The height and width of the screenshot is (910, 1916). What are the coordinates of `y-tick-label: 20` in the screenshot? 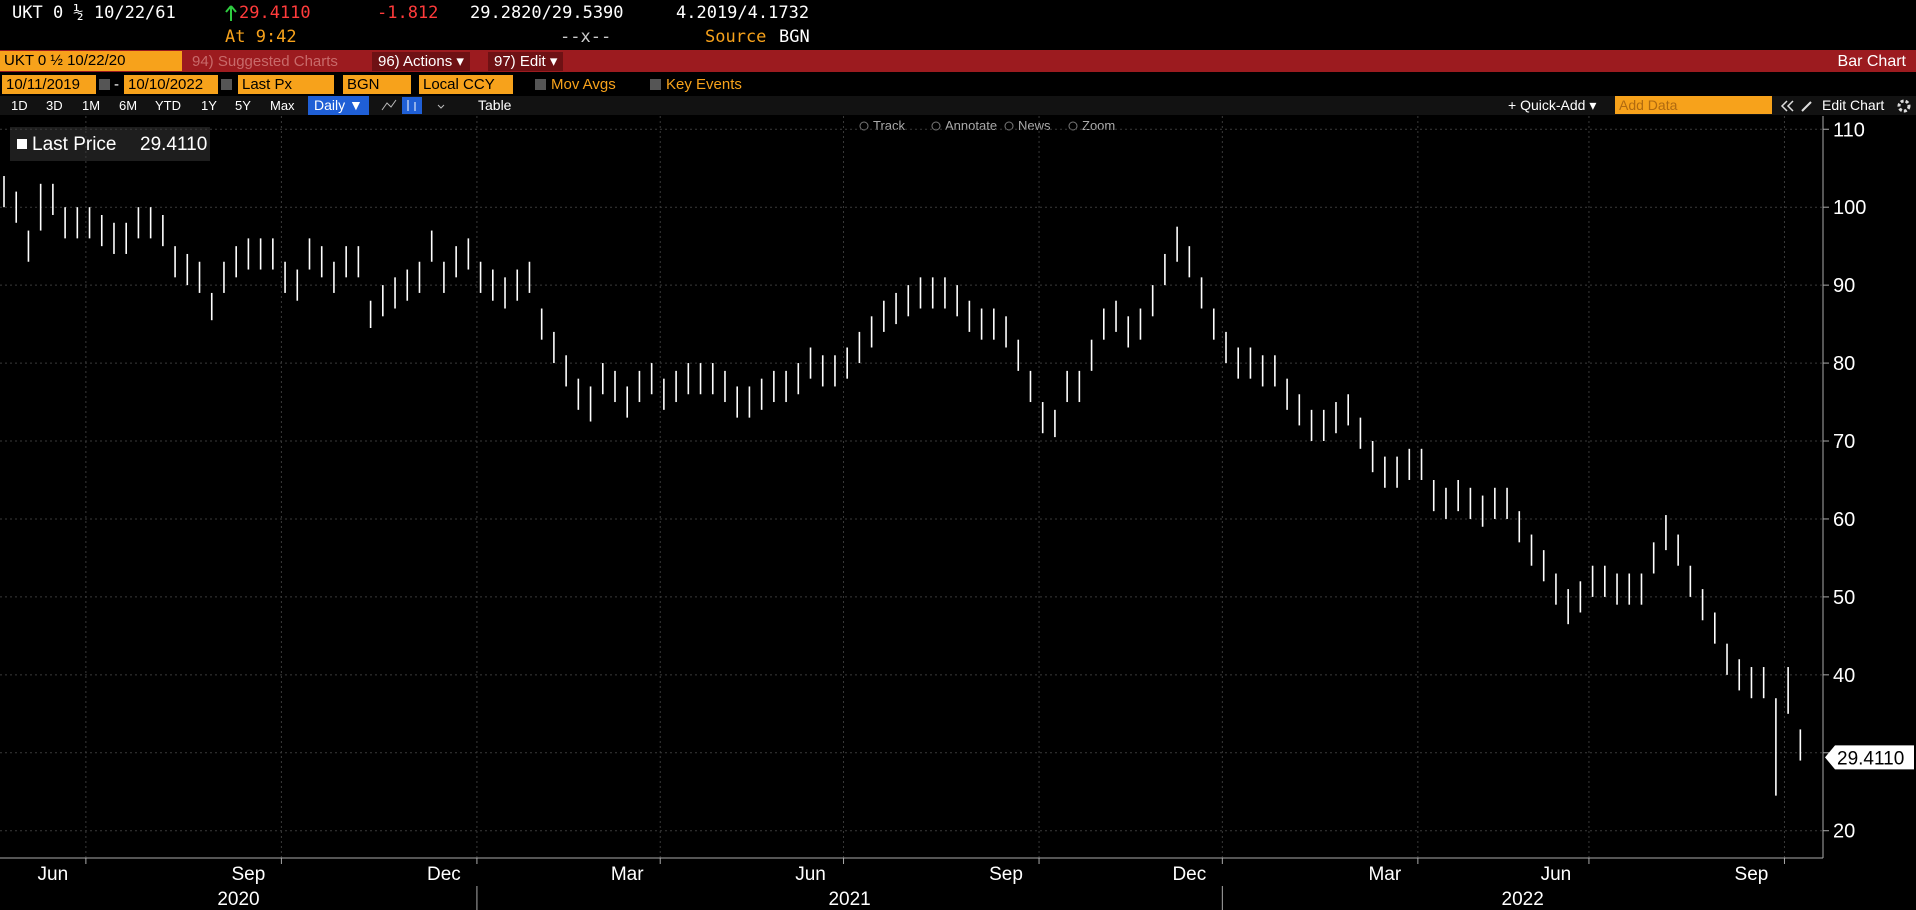 It's located at (1844, 832).